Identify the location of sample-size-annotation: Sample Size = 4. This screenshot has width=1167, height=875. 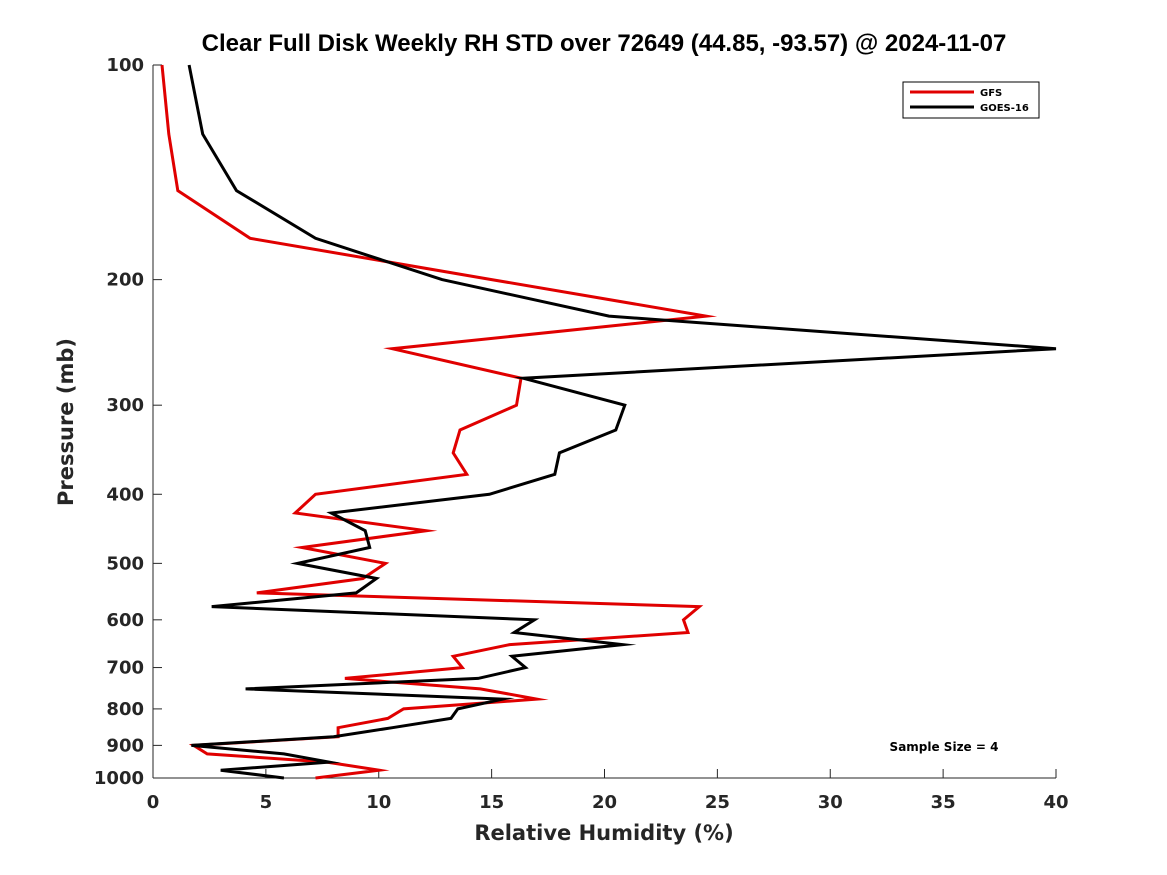
(944, 747).